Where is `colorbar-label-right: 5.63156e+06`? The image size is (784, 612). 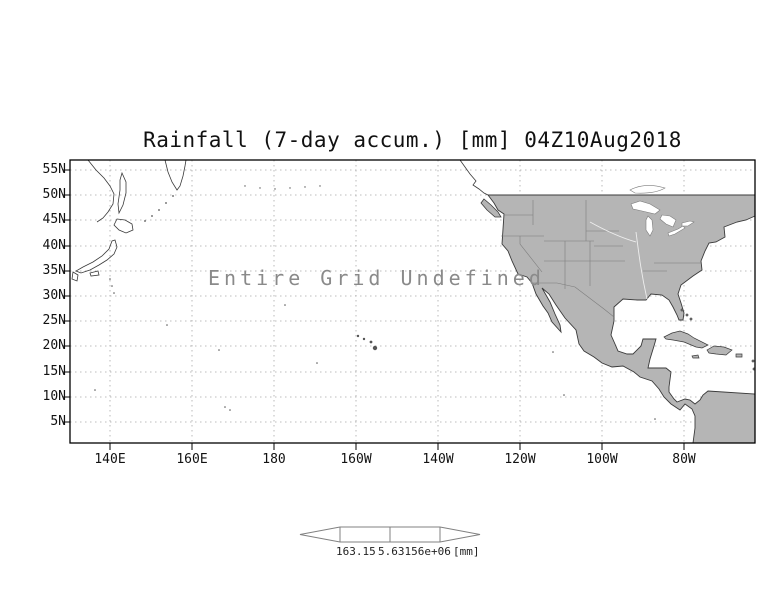
colorbar-label-right: 5.63156e+06 is located at coordinates (414, 551).